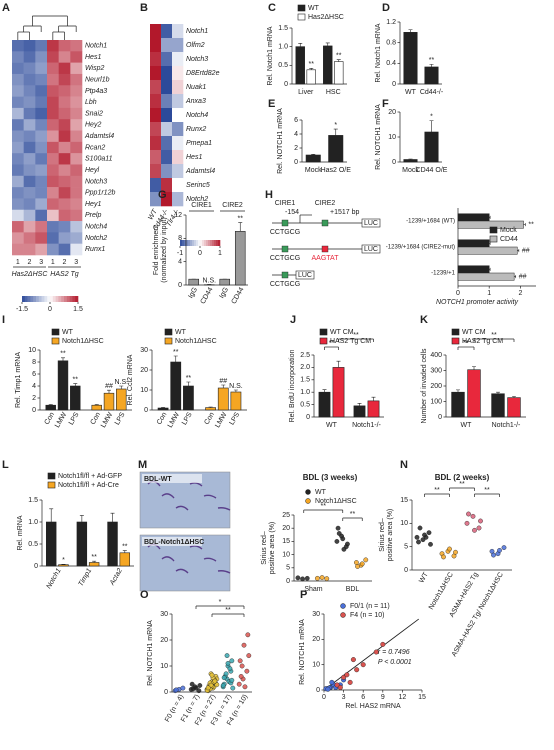 This screenshot has width=554, height=750. What do you see at coordinates (156, 250) in the screenshot?
I see `y-axis-label: Fold enrichment` at bounding box center [156, 250].